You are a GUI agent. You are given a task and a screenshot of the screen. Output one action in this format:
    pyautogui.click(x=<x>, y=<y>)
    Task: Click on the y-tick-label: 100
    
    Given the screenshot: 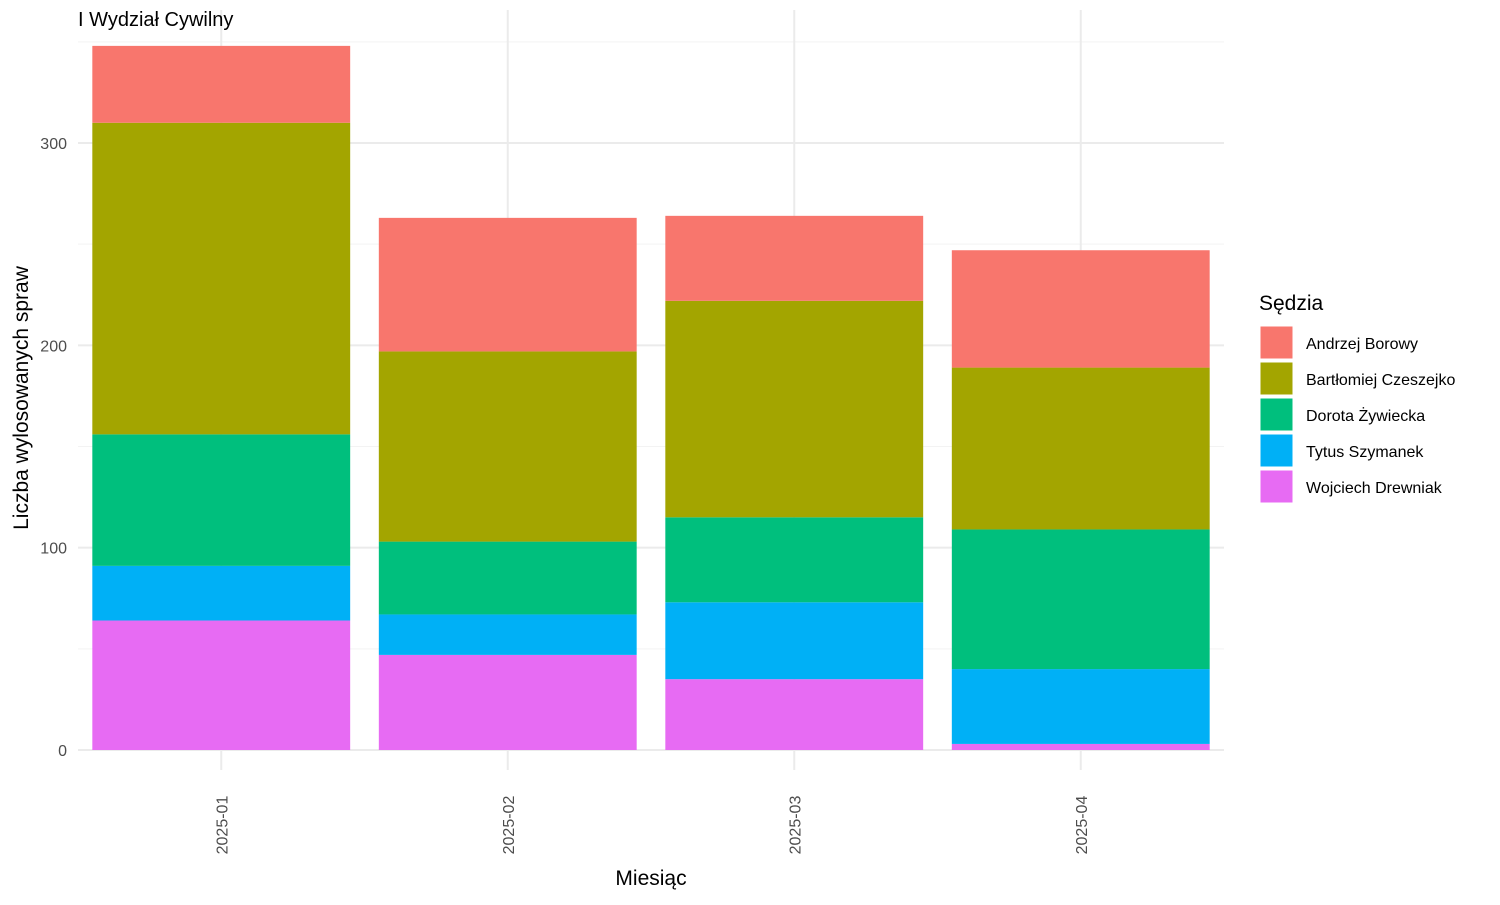 What is the action you would take?
    pyautogui.click(x=53, y=549)
    